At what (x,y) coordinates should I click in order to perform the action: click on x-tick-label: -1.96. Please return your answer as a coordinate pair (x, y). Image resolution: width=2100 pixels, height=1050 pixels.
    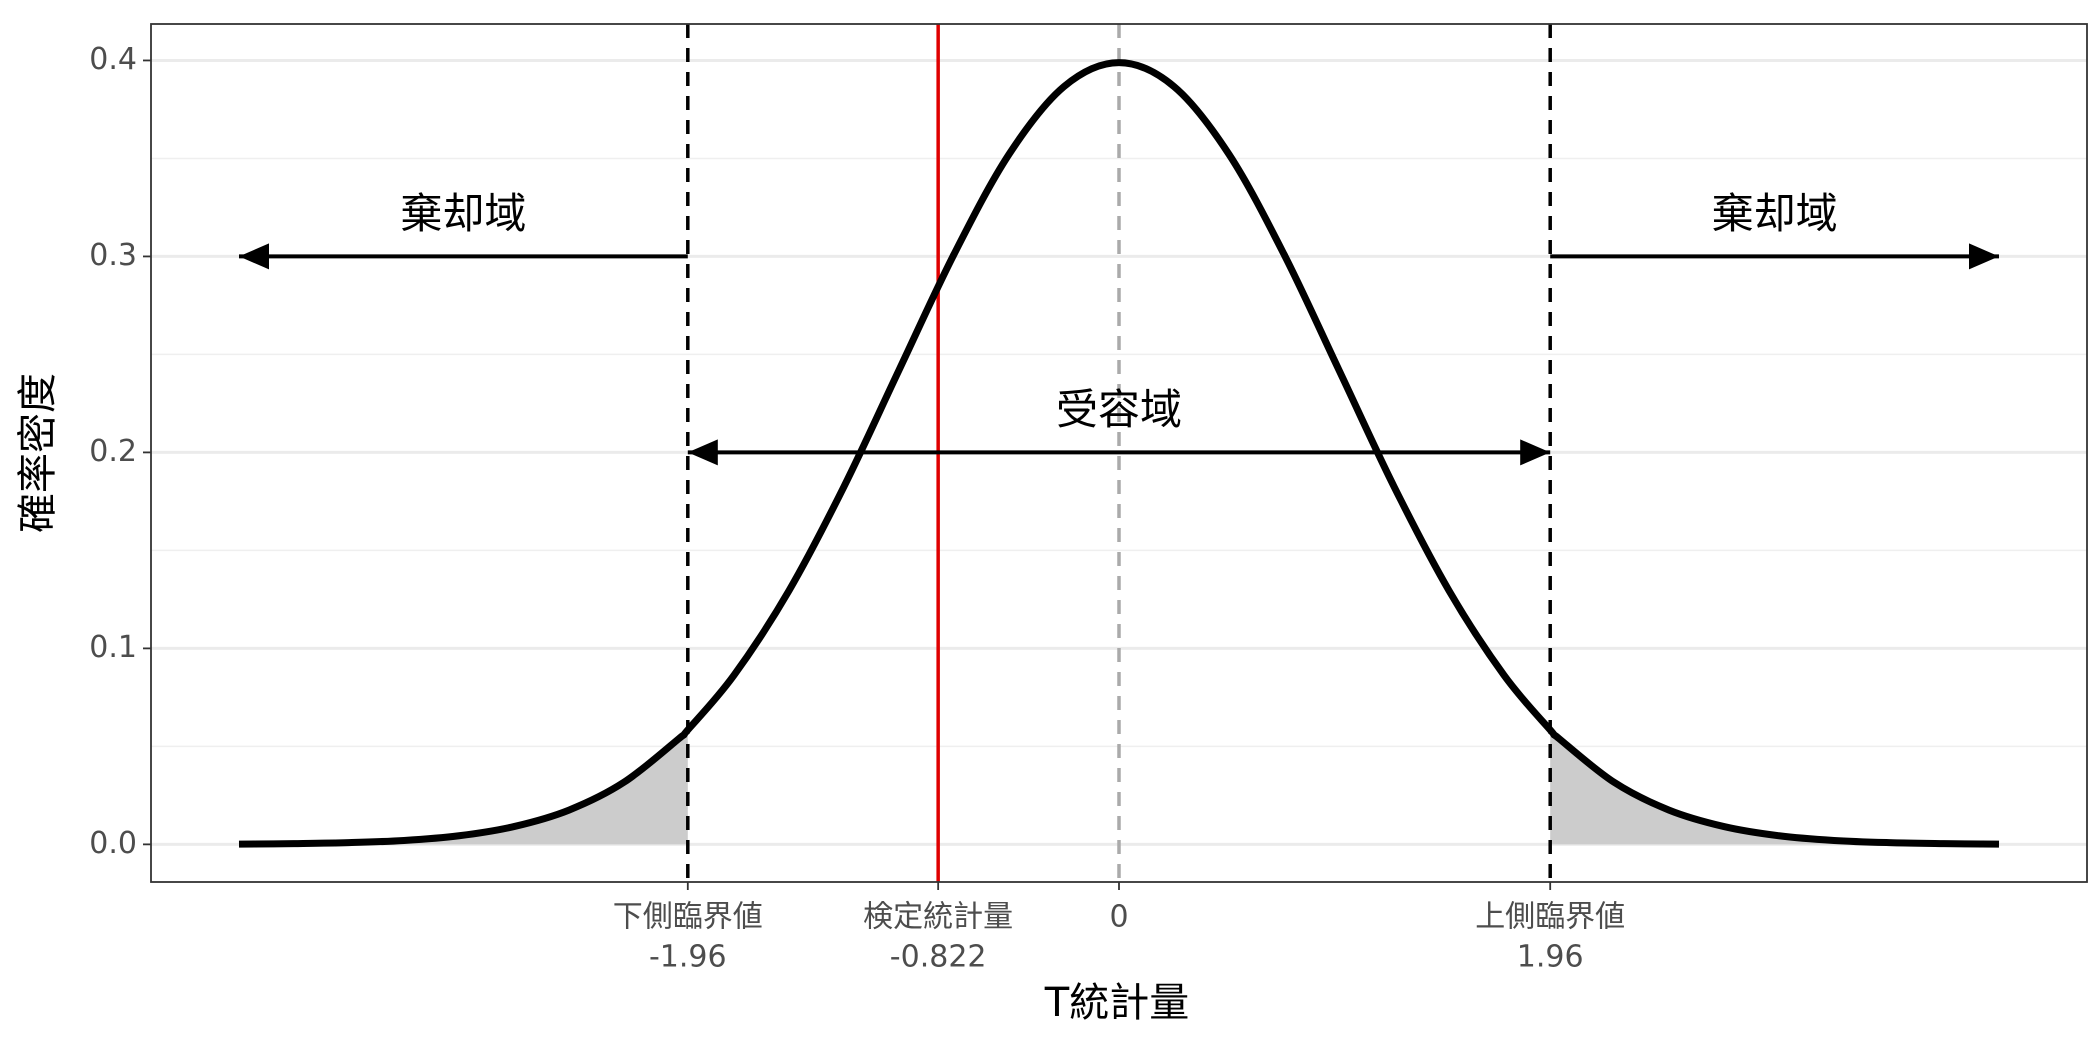
    Looking at the image, I should click on (688, 957).